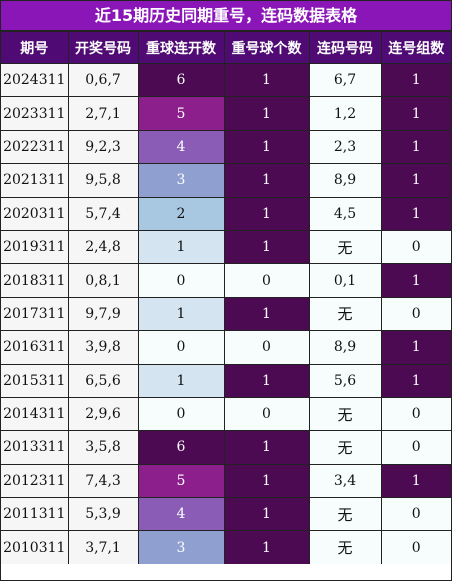  What do you see at coordinates (35, 180) in the screenshot?
I see `cell-period: 2021311` at bounding box center [35, 180].